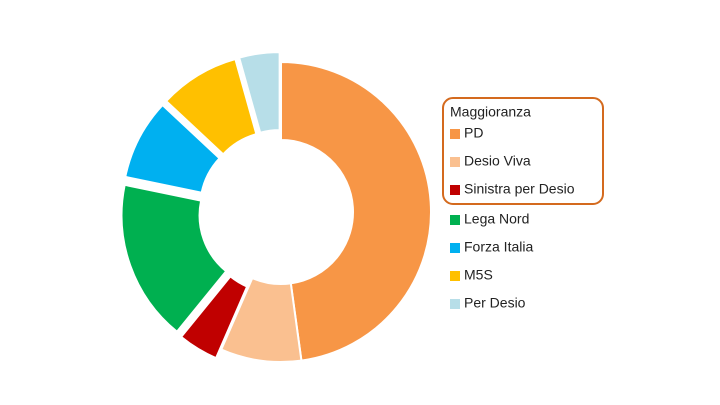 The width and height of the screenshot is (720, 405). Describe the element at coordinates (490, 112) in the screenshot. I see `legend-title: Maggioranza` at that location.